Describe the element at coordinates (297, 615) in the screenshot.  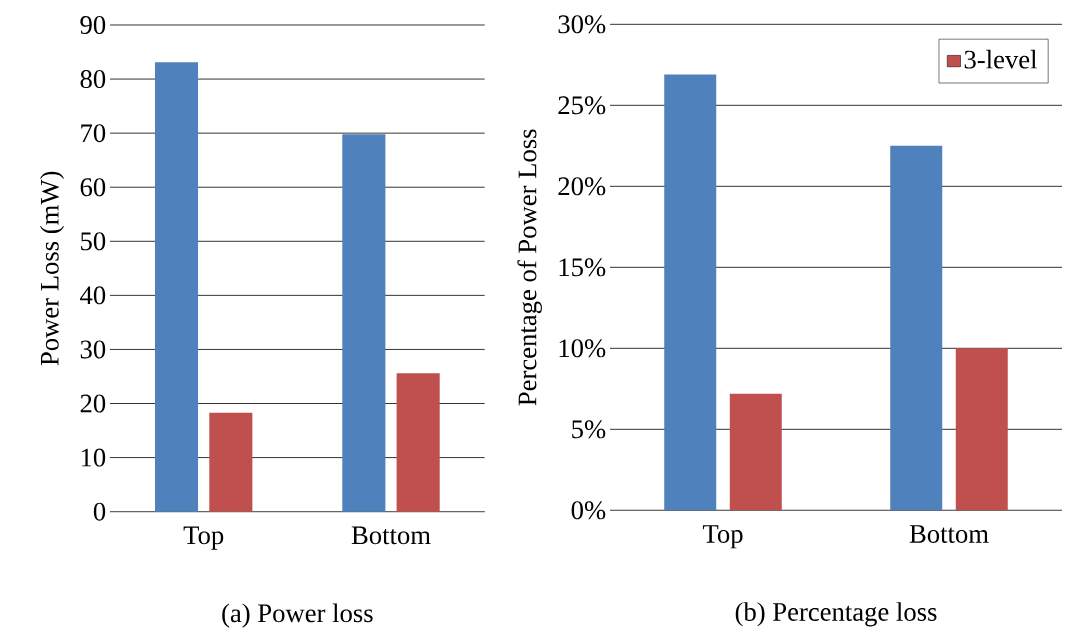
I see `text: (a) Power loss` at that location.